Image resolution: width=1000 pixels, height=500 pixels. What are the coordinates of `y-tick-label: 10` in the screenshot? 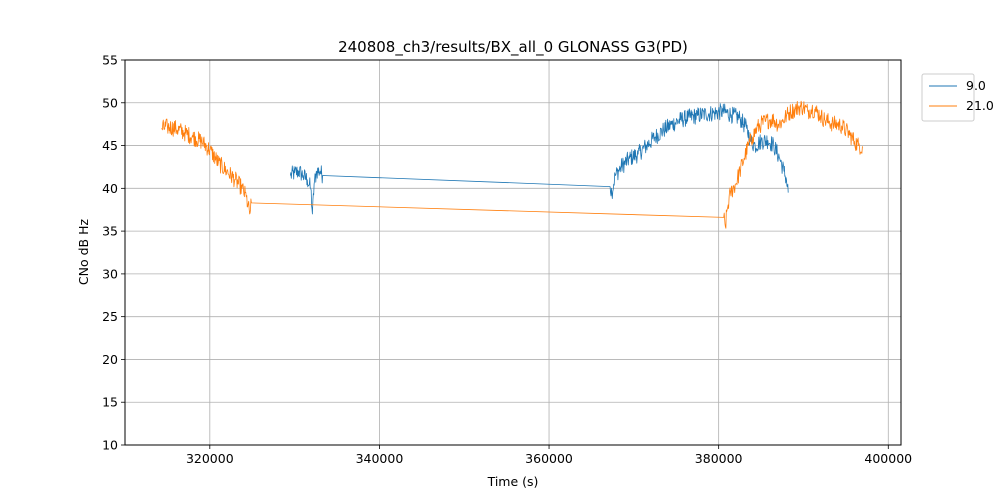 It's located at (110, 445).